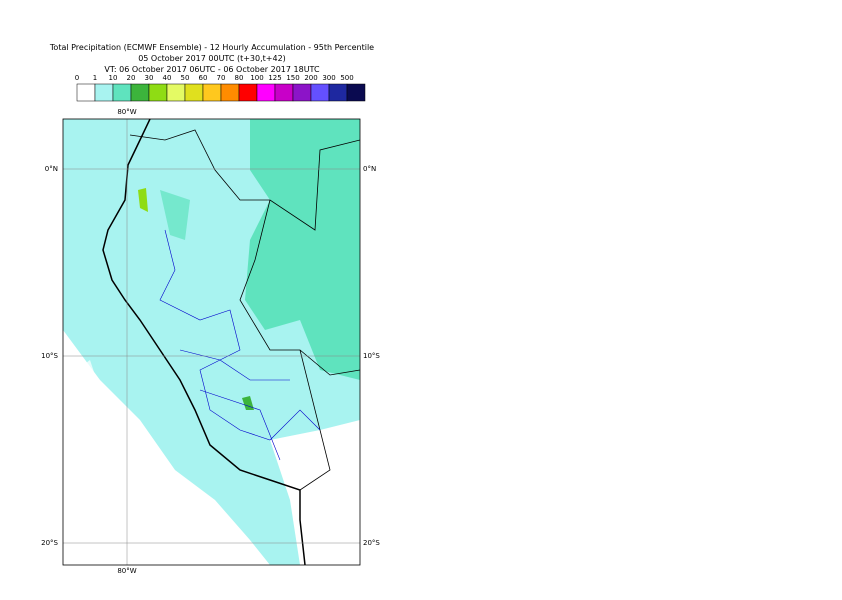 This screenshot has height=600, width=842. What do you see at coordinates (346, 78) in the screenshot?
I see `legend-label: 500` at bounding box center [346, 78].